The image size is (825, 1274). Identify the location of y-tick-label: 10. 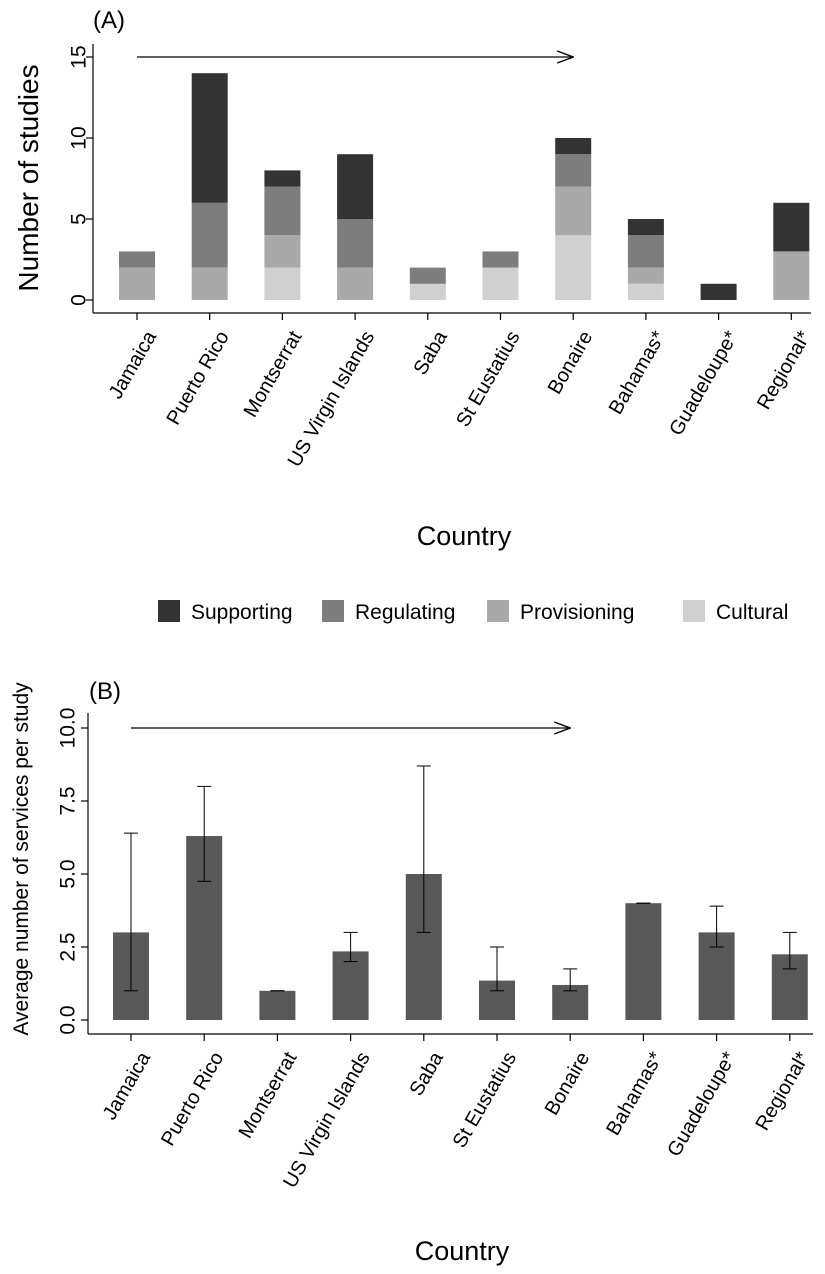
(79, 137).